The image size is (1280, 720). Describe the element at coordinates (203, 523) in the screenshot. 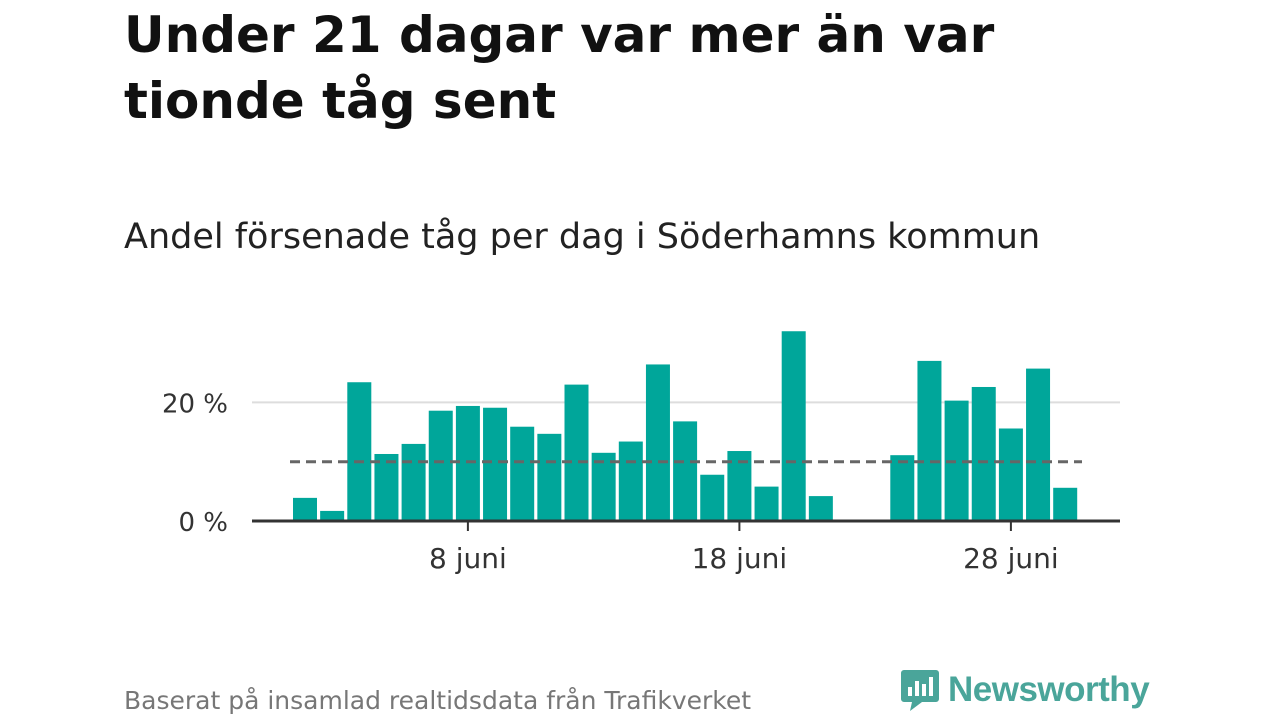

I see `y-tick-label: 0 %` at that location.